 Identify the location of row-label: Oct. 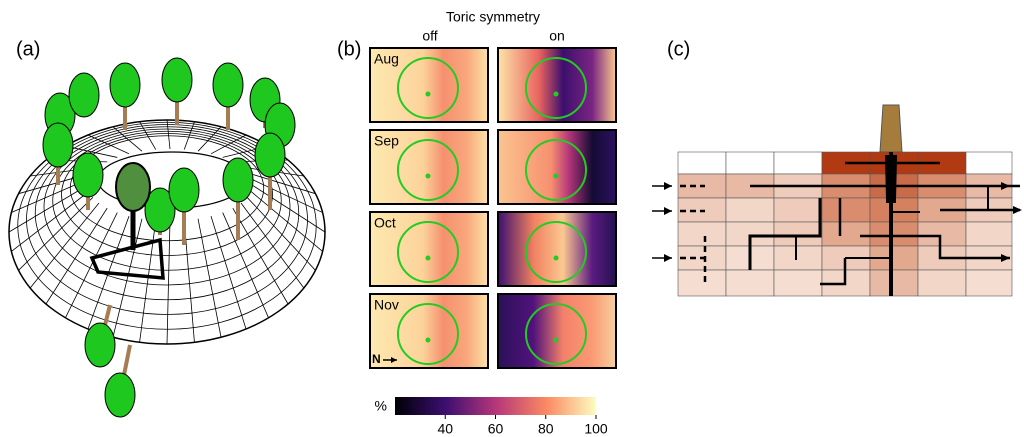
(385, 223).